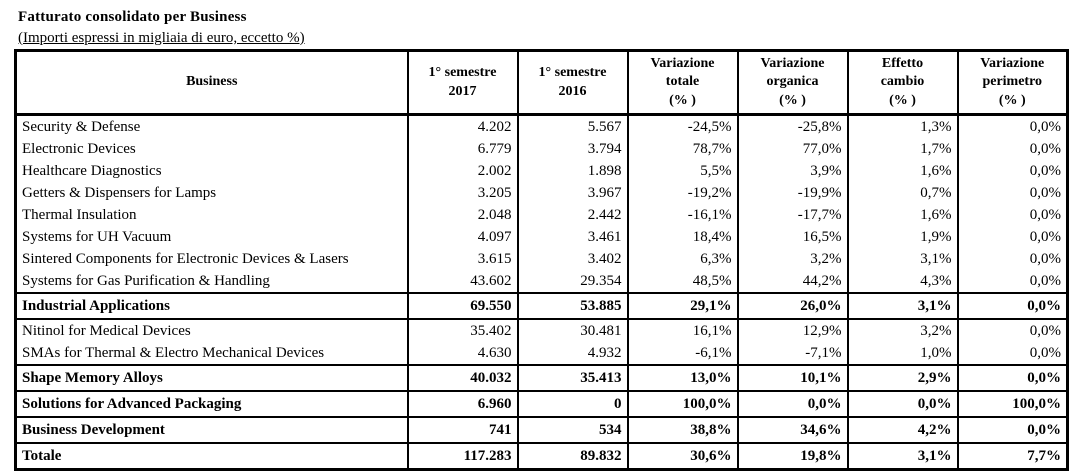 This screenshot has height=471, width=1083. What do you see at coordinates (572, 259) in the screenshot?
I see `cell-value: 3.402` at bounding box center [572, 259].